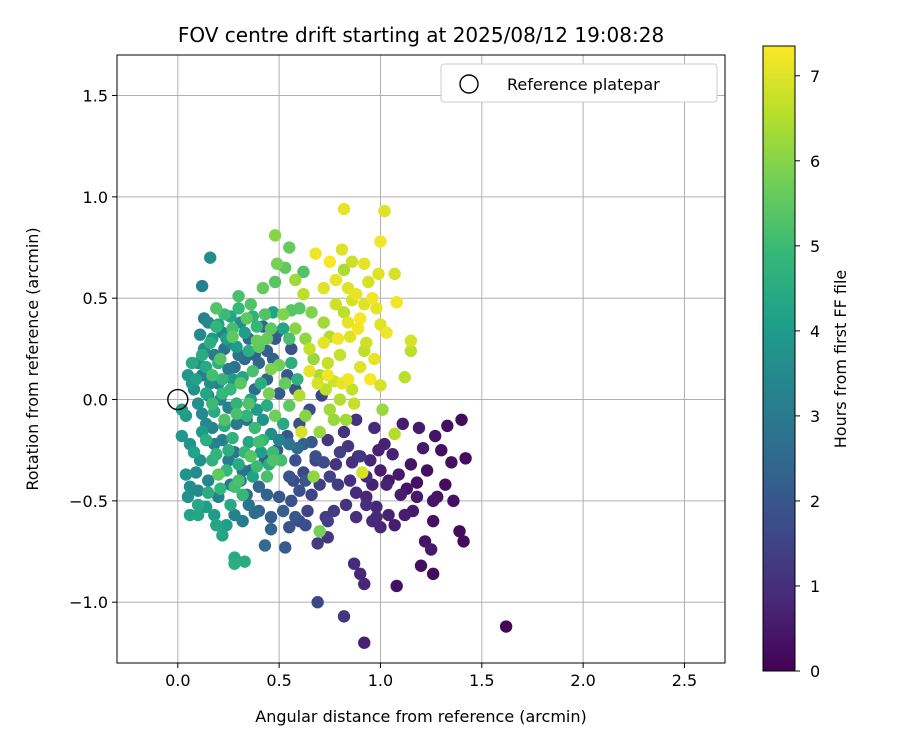  I want to click on x-tick-label: 0.0, so click(177, 680).